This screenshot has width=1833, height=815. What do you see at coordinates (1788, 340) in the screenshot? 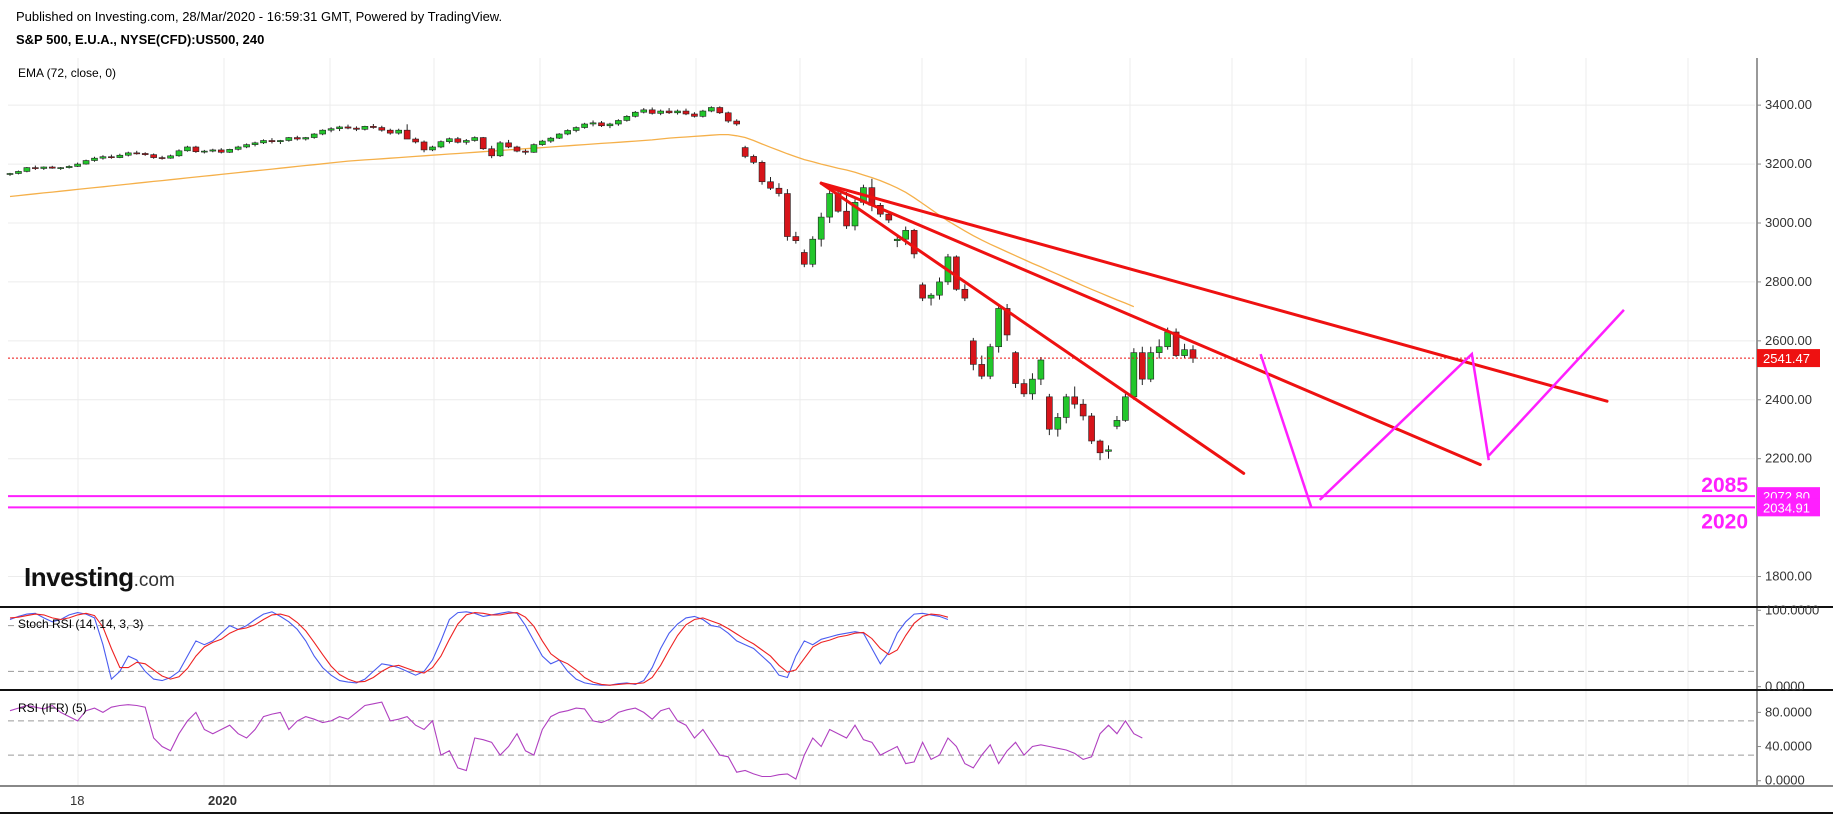
I see `y-tick-label: 2600.00` at bounding box center [1788, 340].